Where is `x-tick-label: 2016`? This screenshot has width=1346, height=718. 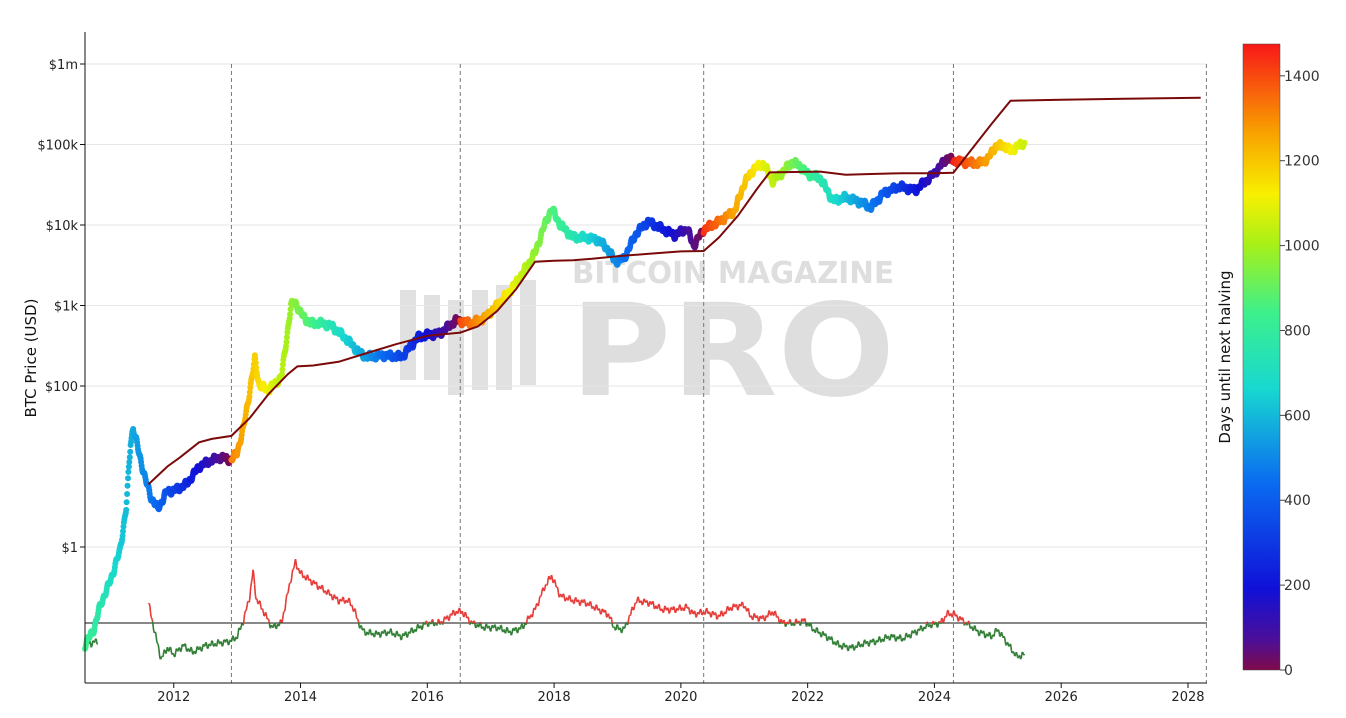
x-tick-label: 2016 is located at coordinates (427, 697).